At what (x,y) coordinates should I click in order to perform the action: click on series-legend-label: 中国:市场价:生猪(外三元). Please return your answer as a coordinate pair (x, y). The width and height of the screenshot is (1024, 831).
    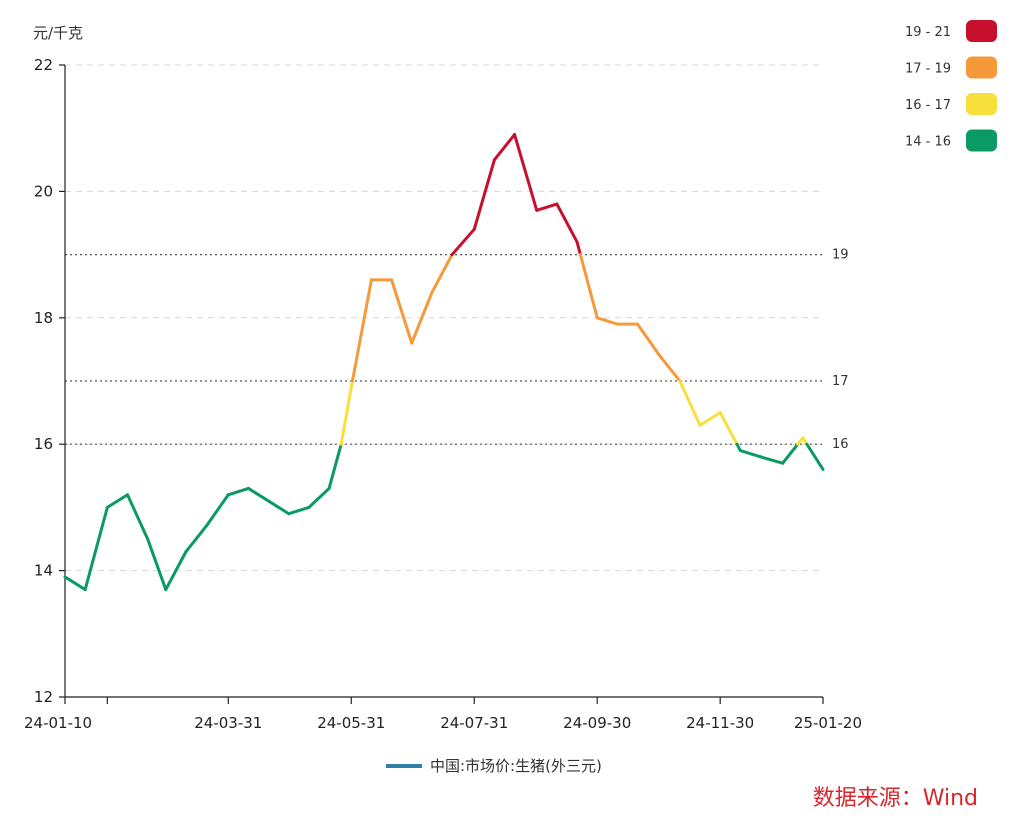
    Looking at the image, I should click on (516, 766).